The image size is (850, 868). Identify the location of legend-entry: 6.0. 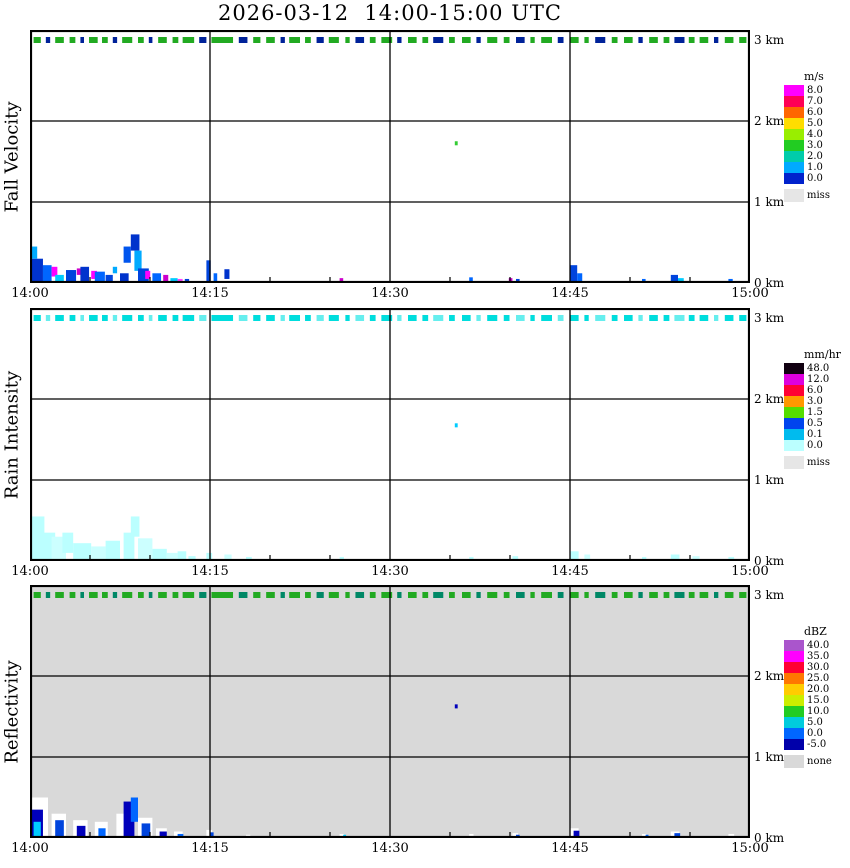
(817, 390).